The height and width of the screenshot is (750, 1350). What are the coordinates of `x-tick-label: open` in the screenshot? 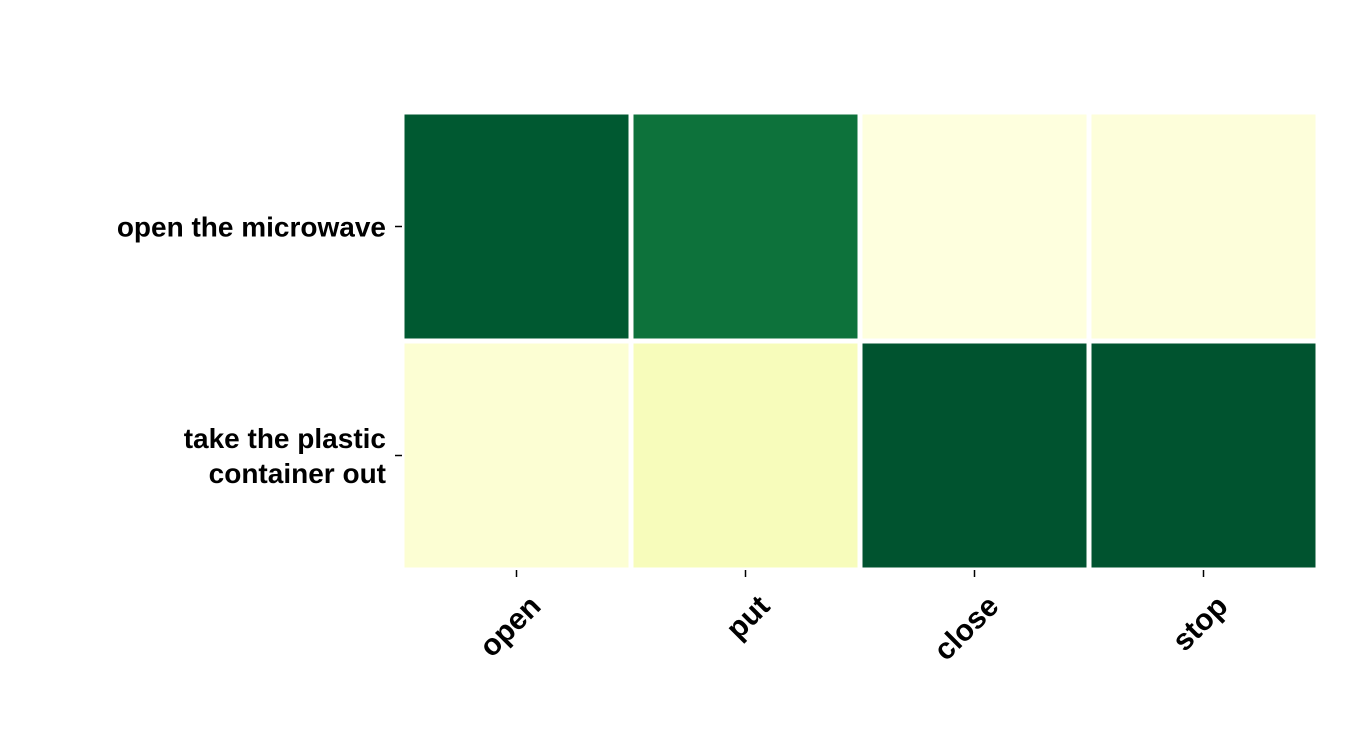 It's located at (510, 627).